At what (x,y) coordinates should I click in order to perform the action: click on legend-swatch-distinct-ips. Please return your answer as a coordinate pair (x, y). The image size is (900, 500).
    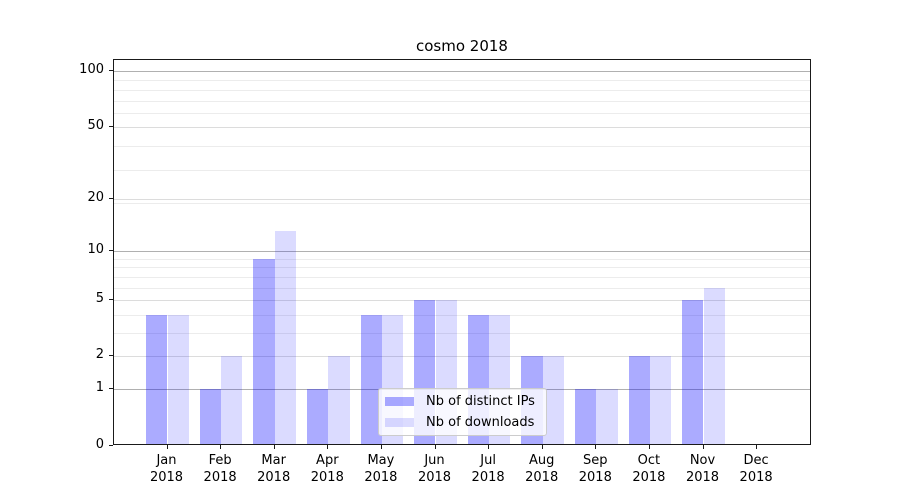
    Looking at the image, I should click on (399, 401).